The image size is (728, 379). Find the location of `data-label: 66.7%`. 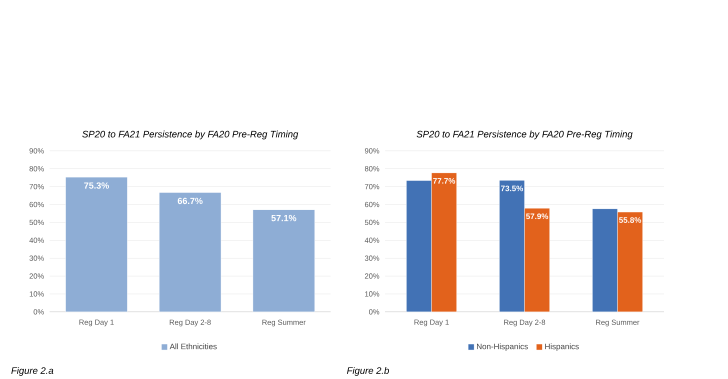

data-label: 66.7% is located at coordinates (190, 201).